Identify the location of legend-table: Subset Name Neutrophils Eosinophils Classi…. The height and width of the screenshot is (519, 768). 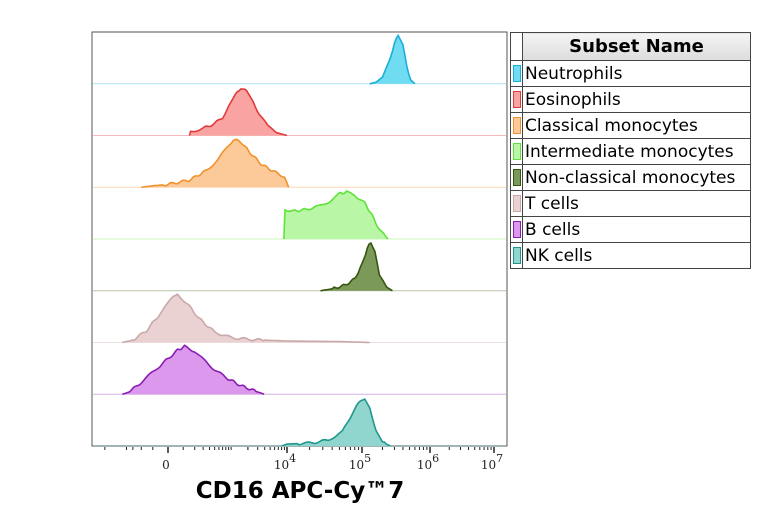
(630, 150).